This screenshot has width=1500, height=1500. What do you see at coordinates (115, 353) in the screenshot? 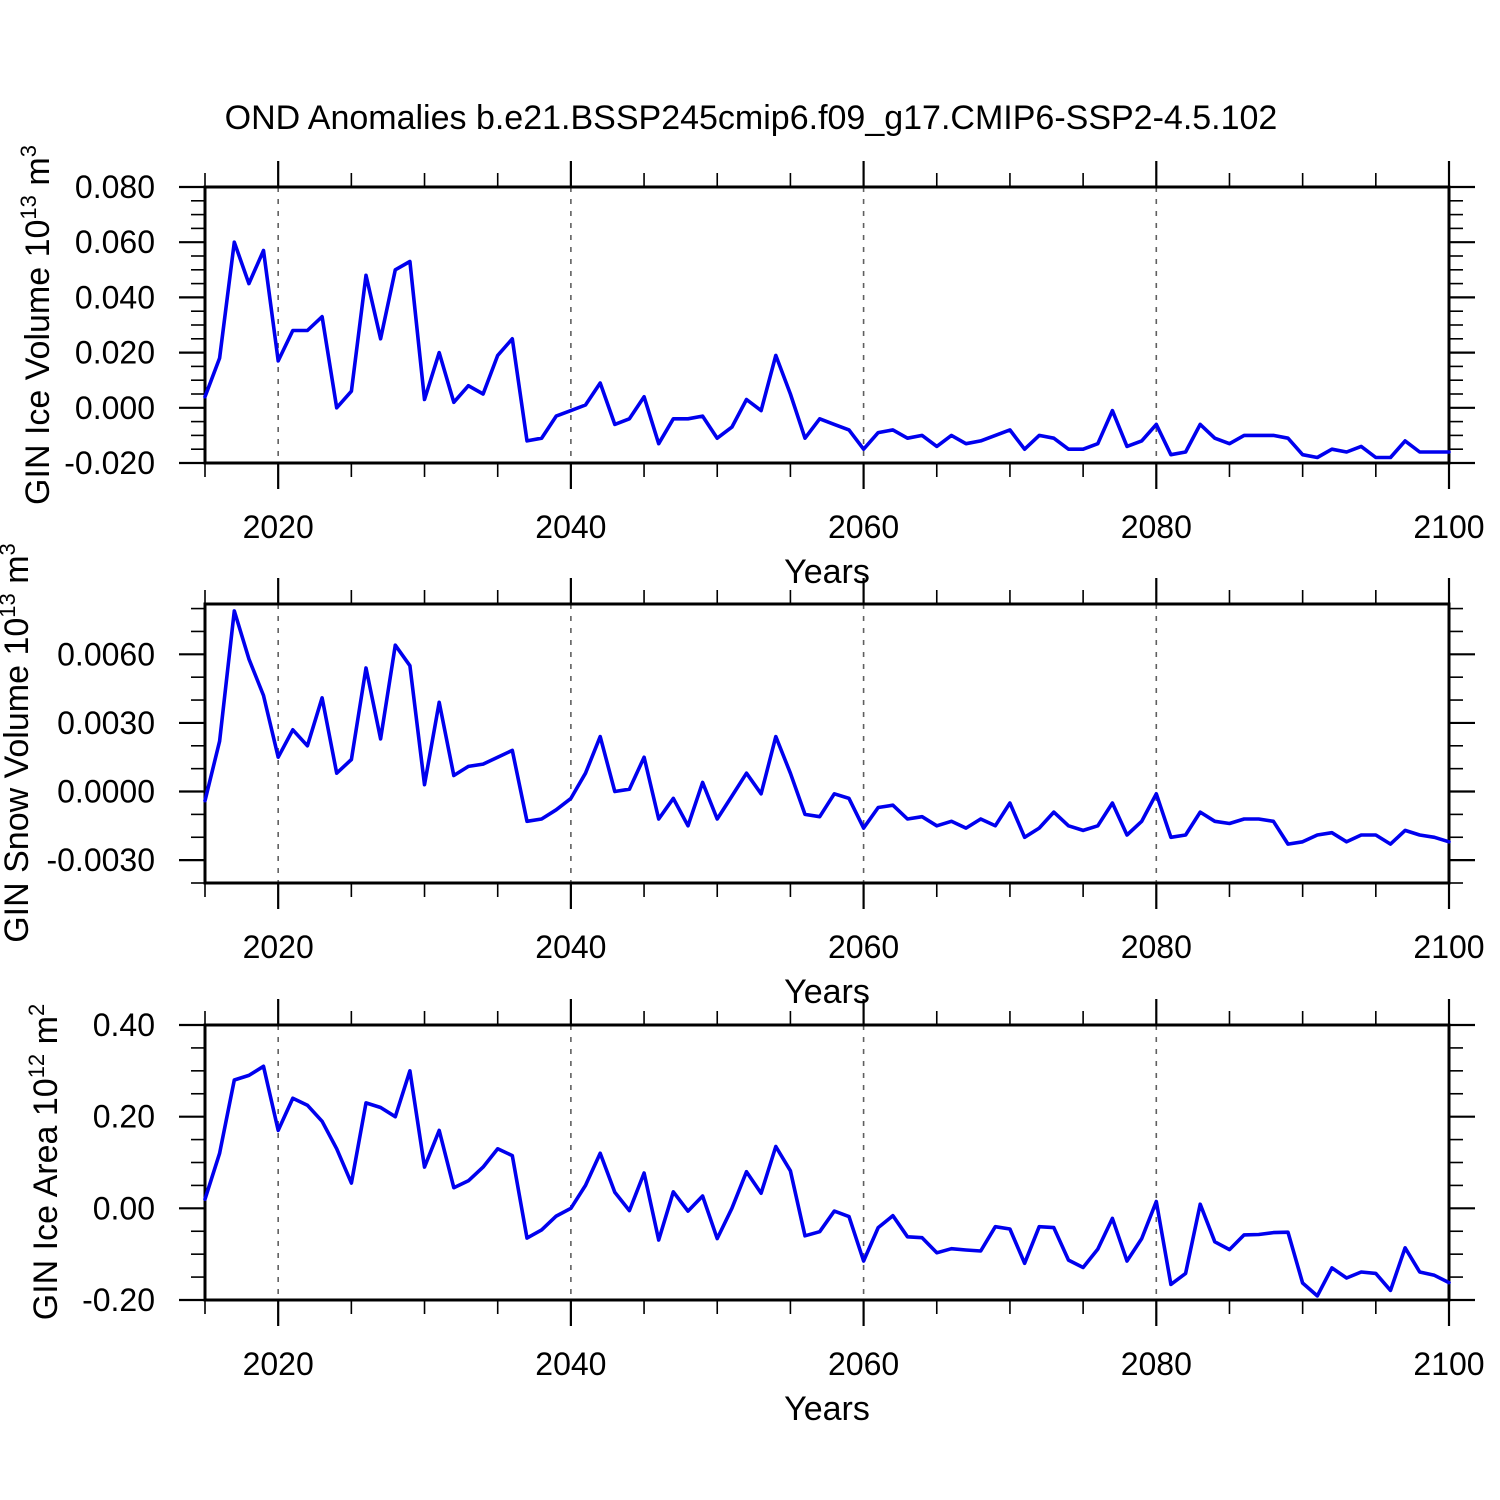
I see `y-tick-label: 0.020` at bounding box center [115, 353].